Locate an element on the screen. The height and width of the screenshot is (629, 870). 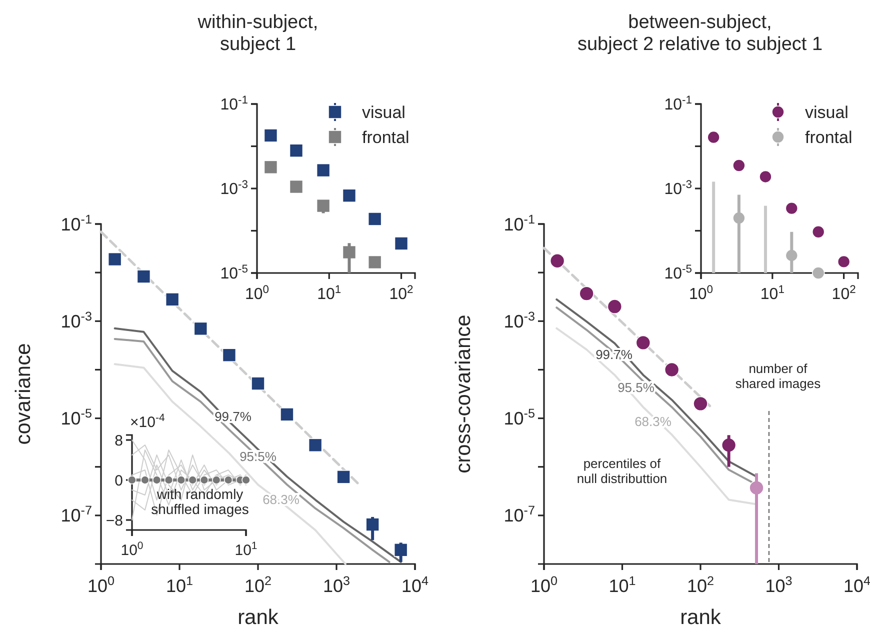
y-axis-title: ×10$^{-4}$ is located at coordinates (147, 421).